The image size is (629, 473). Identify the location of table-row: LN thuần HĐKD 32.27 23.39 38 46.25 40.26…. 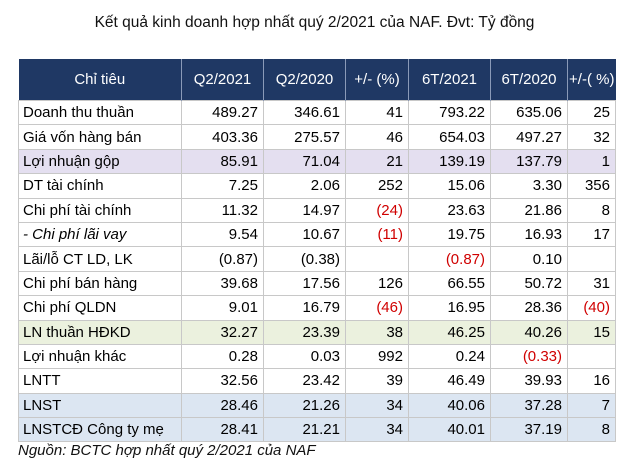
(317, 332).